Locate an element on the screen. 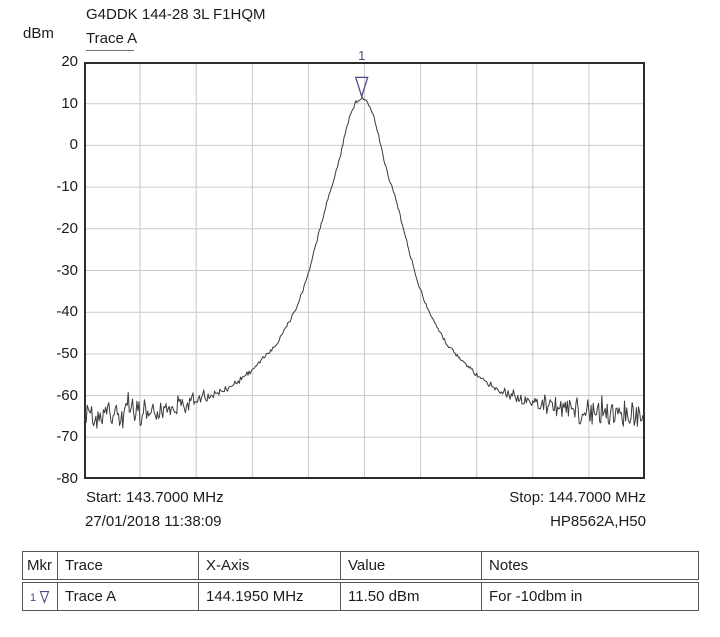 Image resolution: width=720 pixels, height=637 pixels. capture-timestamp: 27/01/2018 11:38:09 is located at coordinates (153, 521).